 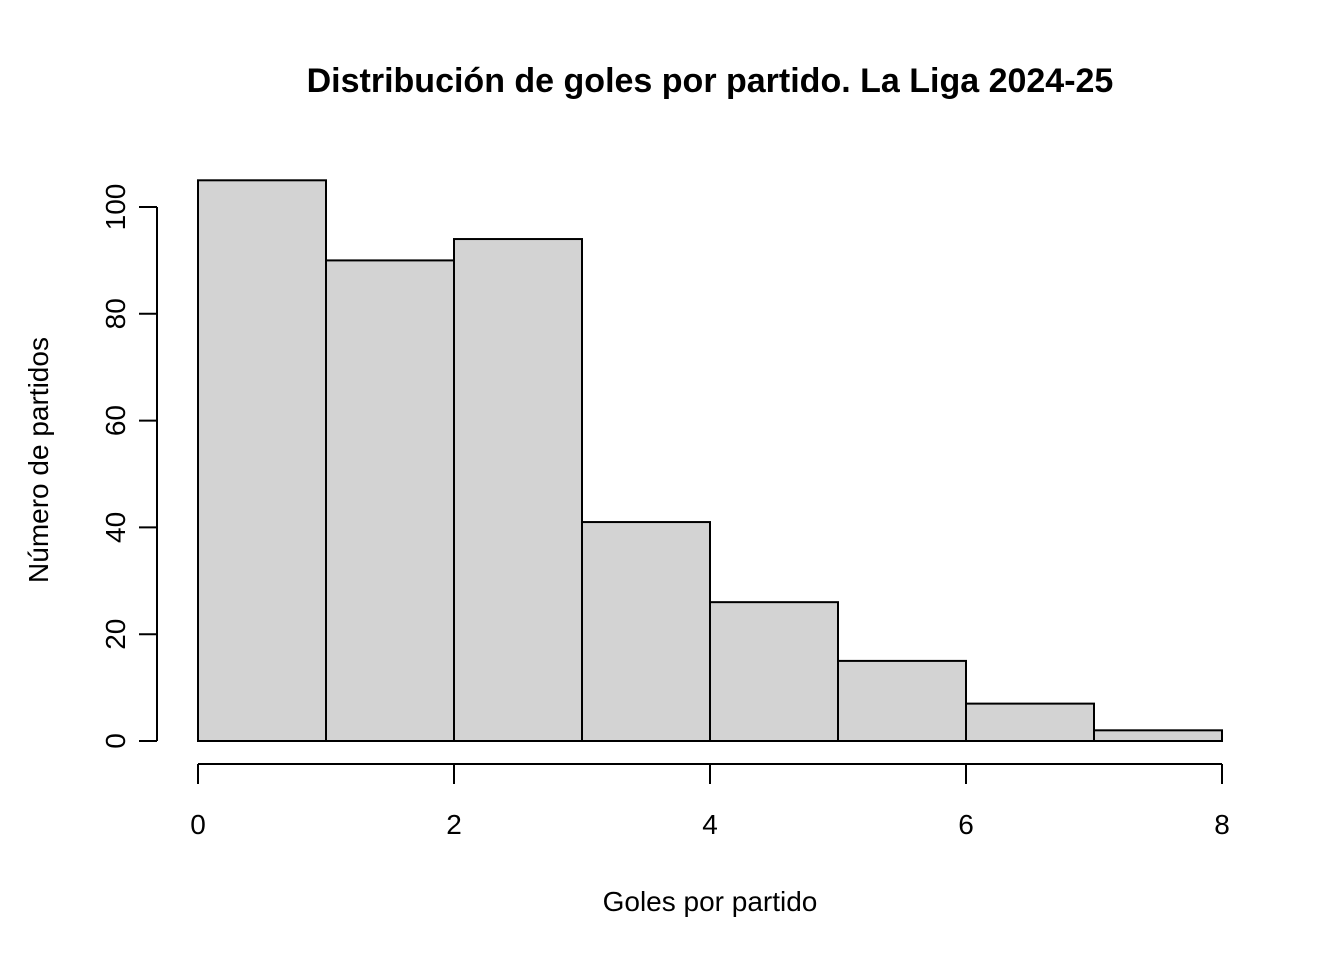 What do you see at coordinates (710, 901) in the screenshot?
I see `x-axis-label: Goles por partido` at bounding box center [710, 901].